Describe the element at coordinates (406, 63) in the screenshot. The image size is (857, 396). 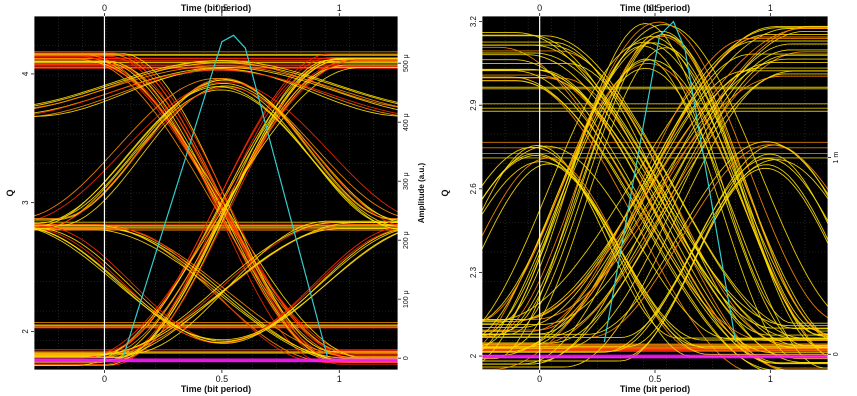
I see `amplitude-tick-label: 500 μ` at that location.